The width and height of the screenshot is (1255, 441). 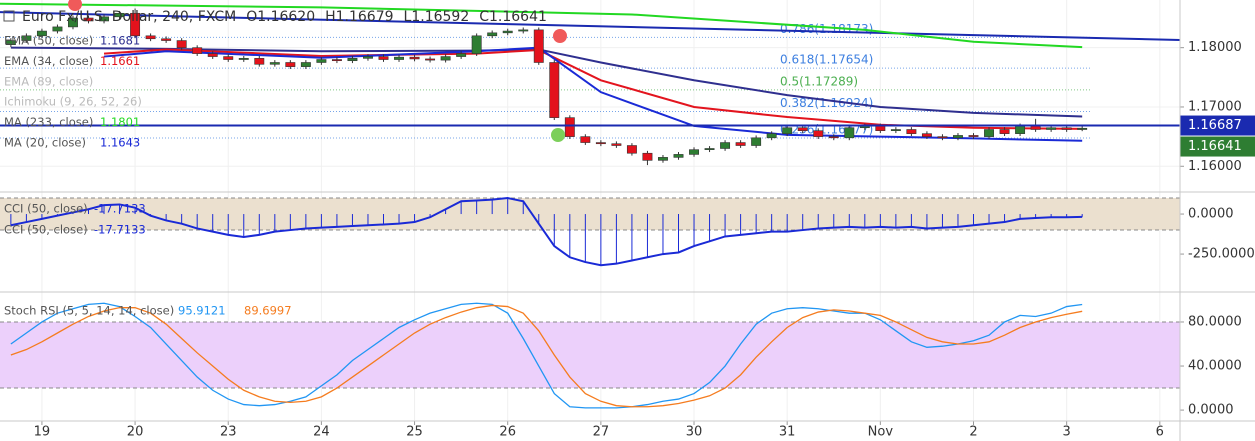 I want to click on legend-name: Ichimoku (9, 26, 52, 26), so click(x=73, y=102).